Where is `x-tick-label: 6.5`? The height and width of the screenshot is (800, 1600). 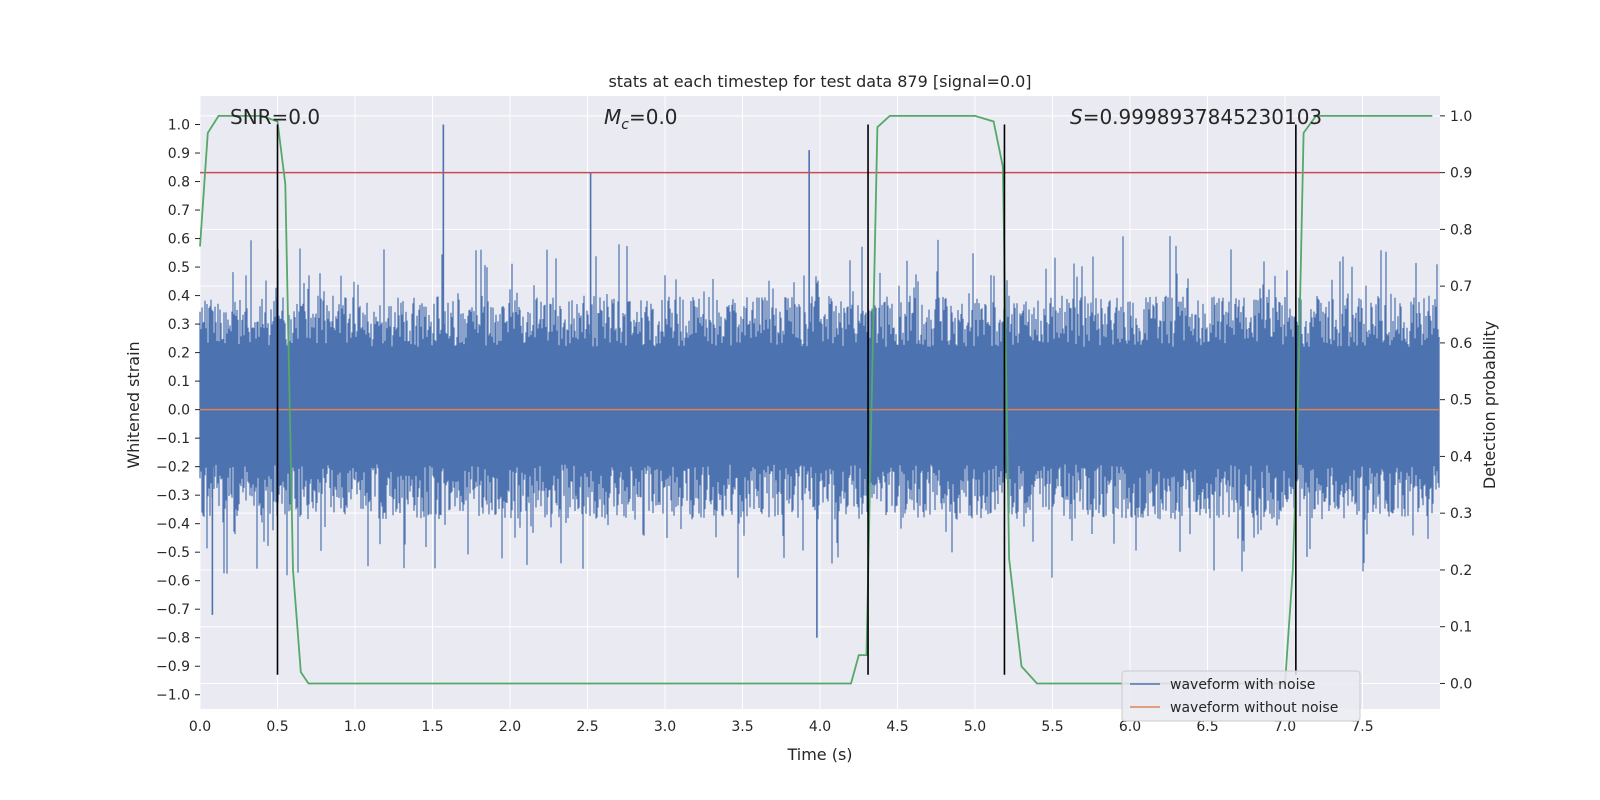 x-tick-label: 6.5 is located at coordinates (1207, 727).